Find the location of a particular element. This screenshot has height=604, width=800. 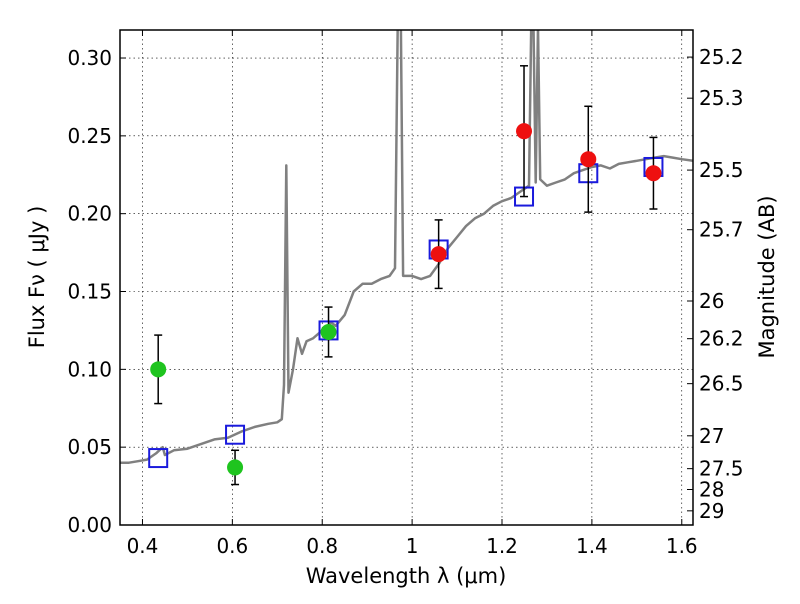

x-tick-labels: 0.4 0.6 0.8 1 1.2 1.4 1.6 is located at coordinates (412, 546).